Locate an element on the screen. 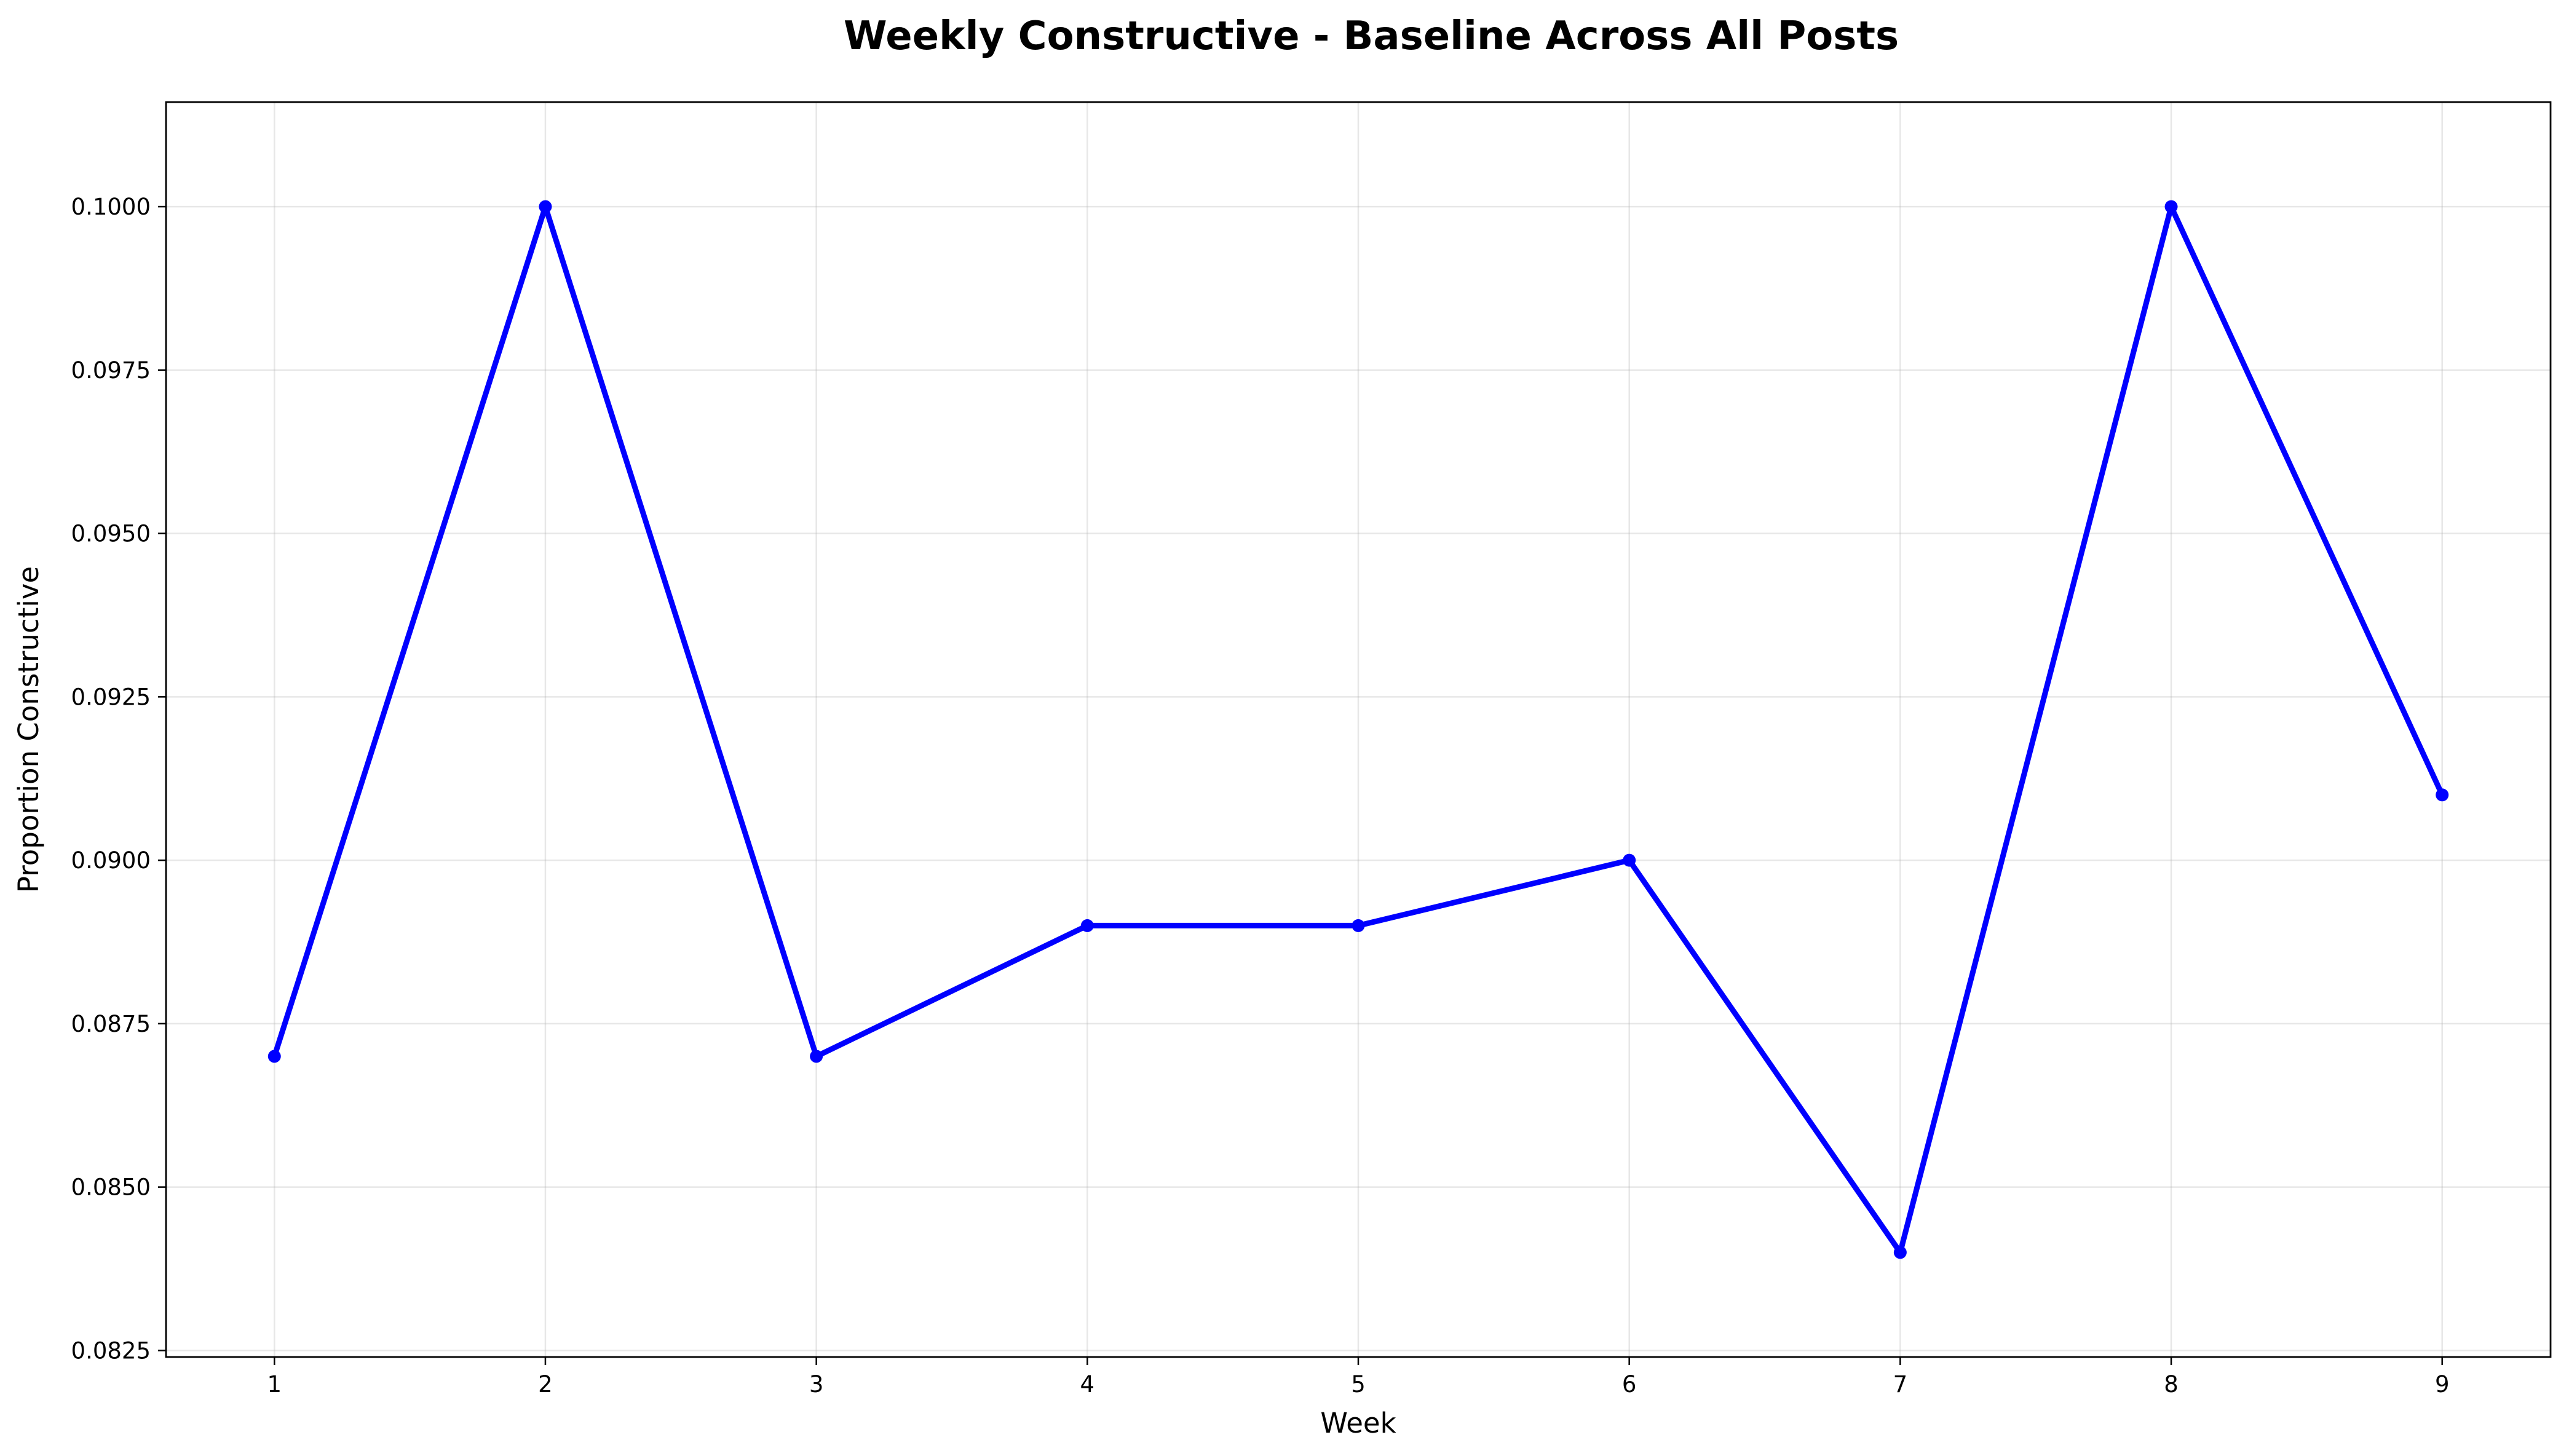 This screenshot has width=2561, height=1456. x-tick-label: 8 is located at coordinates (2171, 1385).